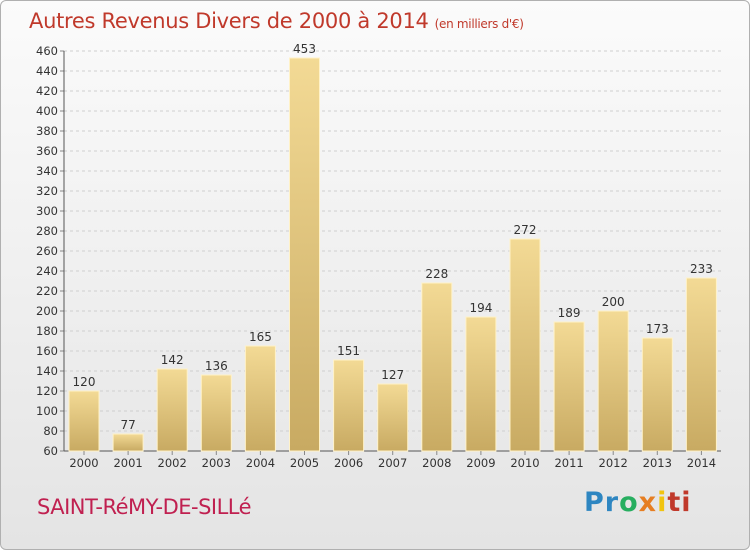  Describe the element at coordinates (701, 269) in the screenshot. I see `bar-value-label: 233` at that location.